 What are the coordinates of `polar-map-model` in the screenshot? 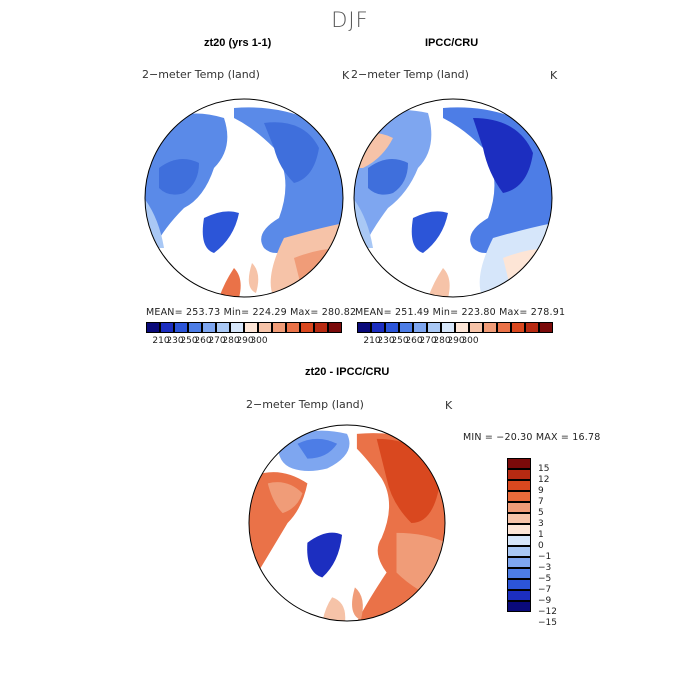 It's located at (244, 198).